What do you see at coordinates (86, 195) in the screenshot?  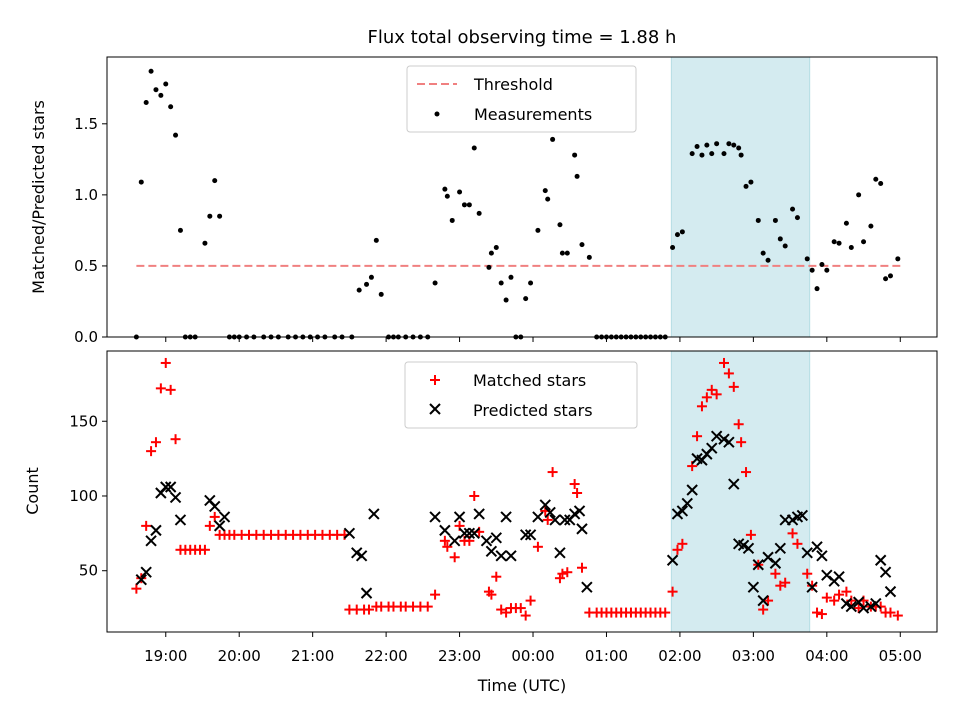 I see `top-ytick-label: 1.0` at bounding box center [86, 195].